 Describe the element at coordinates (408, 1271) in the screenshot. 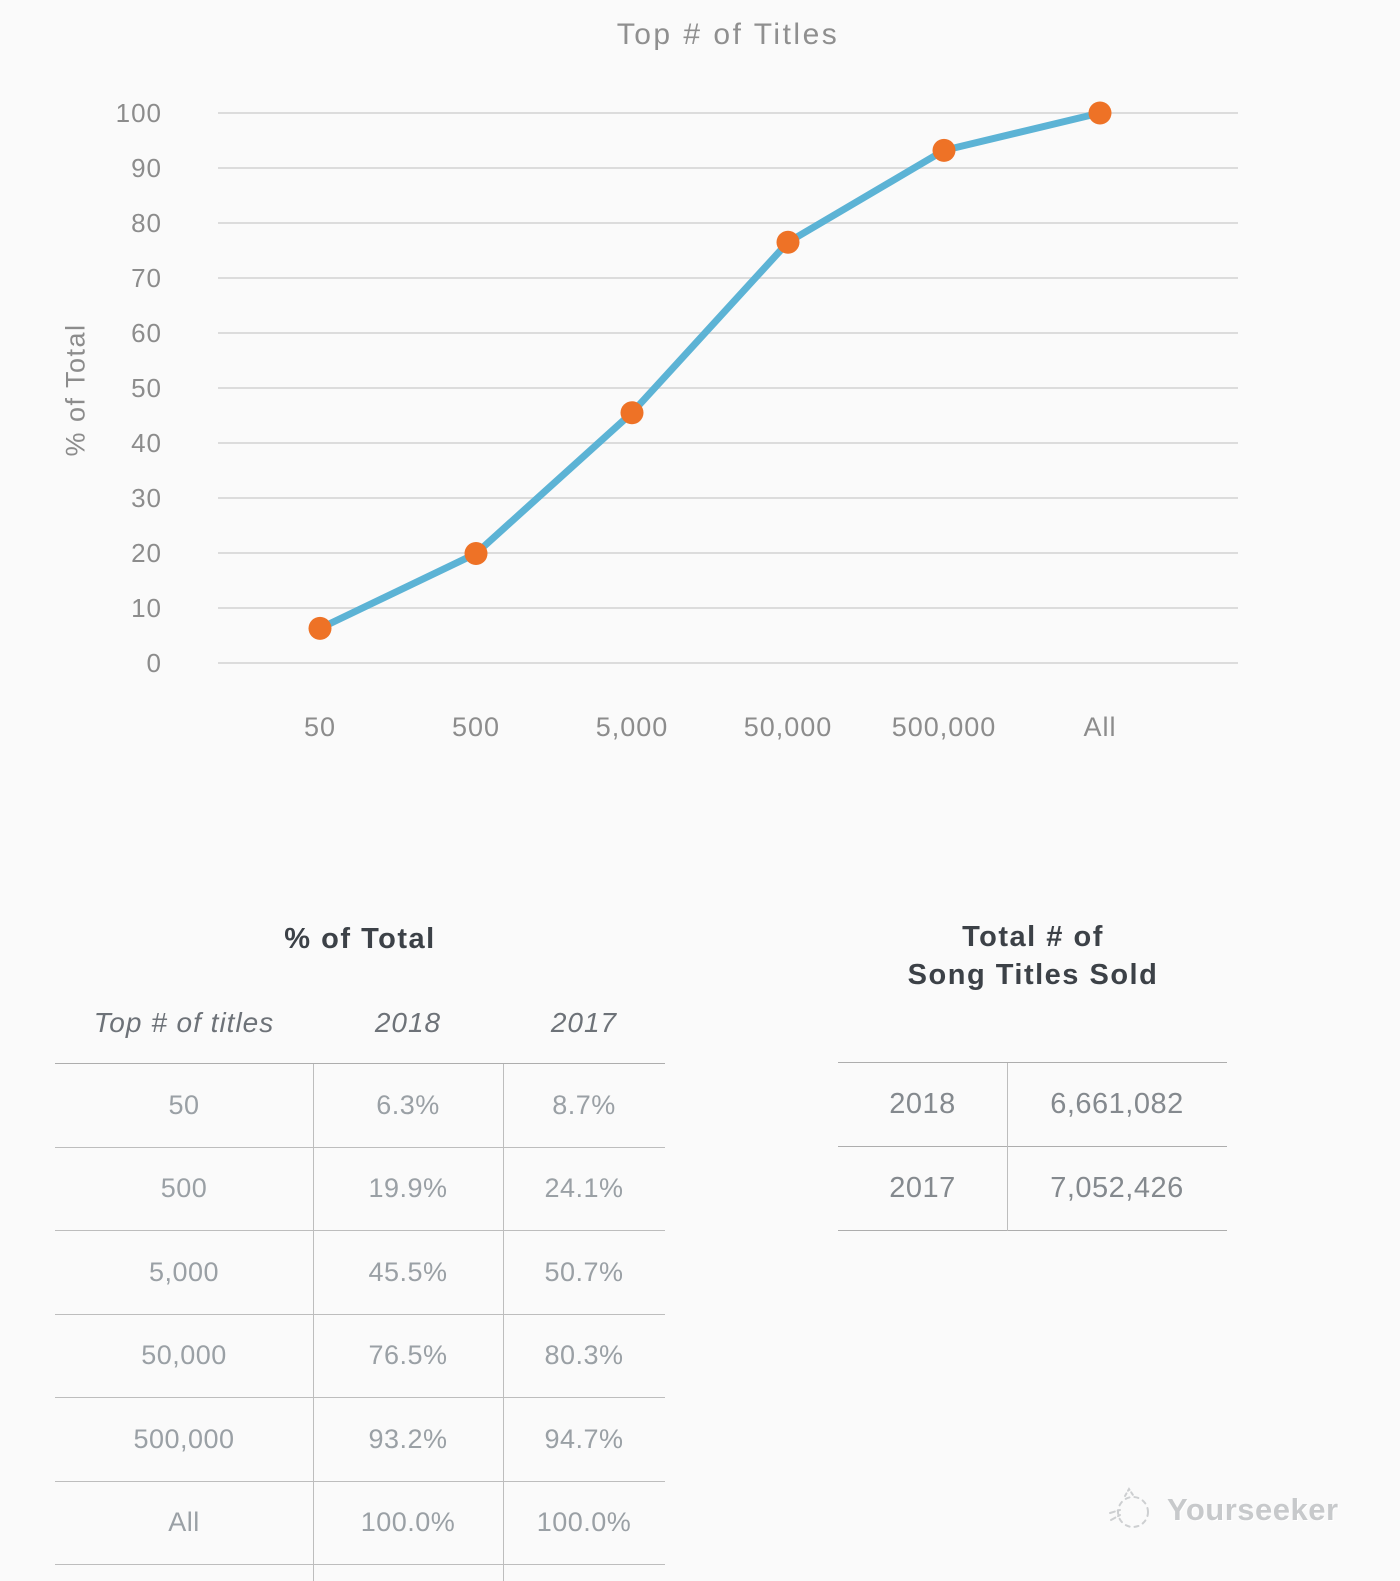

I see `table-cell: 45.5%` at that location.